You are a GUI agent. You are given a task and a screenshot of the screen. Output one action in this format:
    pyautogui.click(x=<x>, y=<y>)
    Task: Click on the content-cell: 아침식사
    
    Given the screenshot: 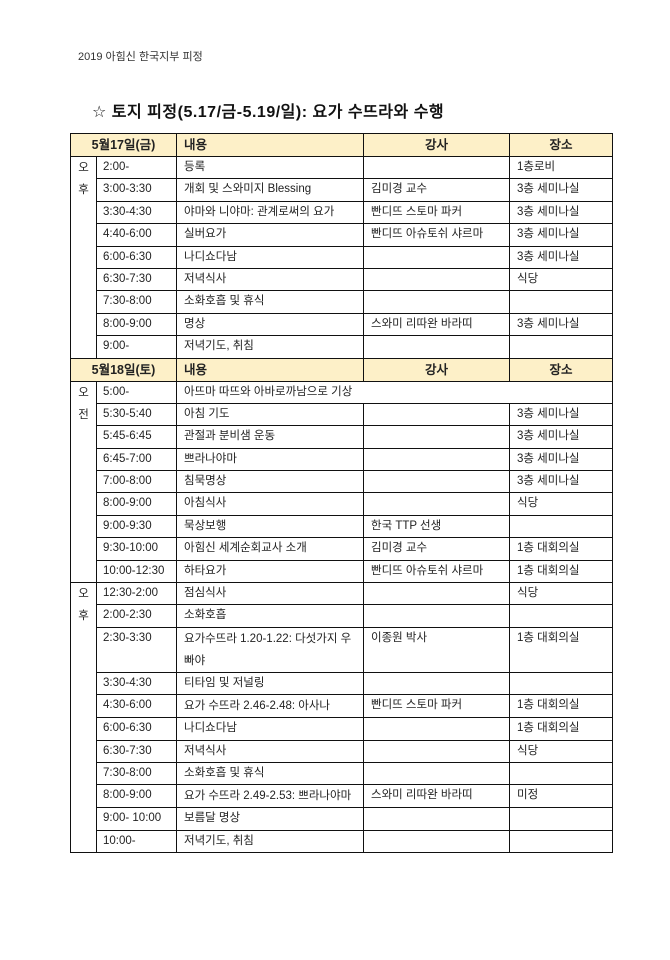 What is the action you would take?
    pyautogui.click(x=270, y=504)
    